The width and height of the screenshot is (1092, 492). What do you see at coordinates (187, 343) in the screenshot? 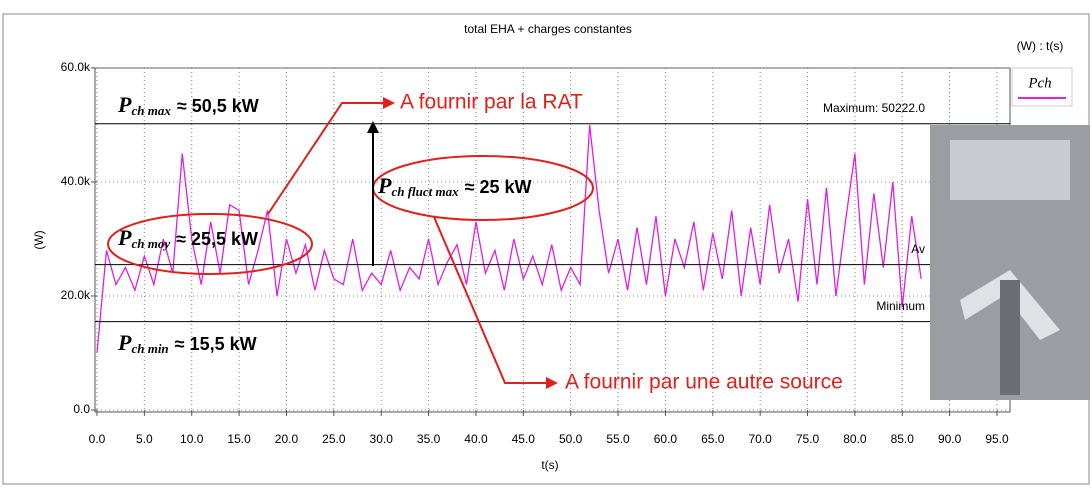
I see `annotation: Pch min ≈ 15,5 kW` at bounding box center [187, 343].